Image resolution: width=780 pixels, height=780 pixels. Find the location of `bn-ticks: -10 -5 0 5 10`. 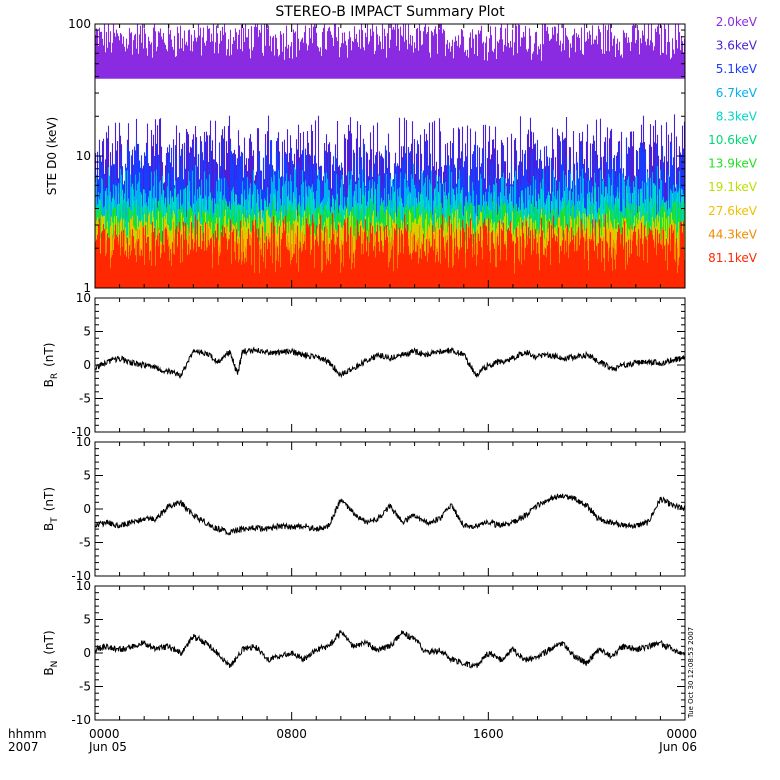

bn-ticks: -10 -5 0 5 10 is located at coordinates (378, 653).